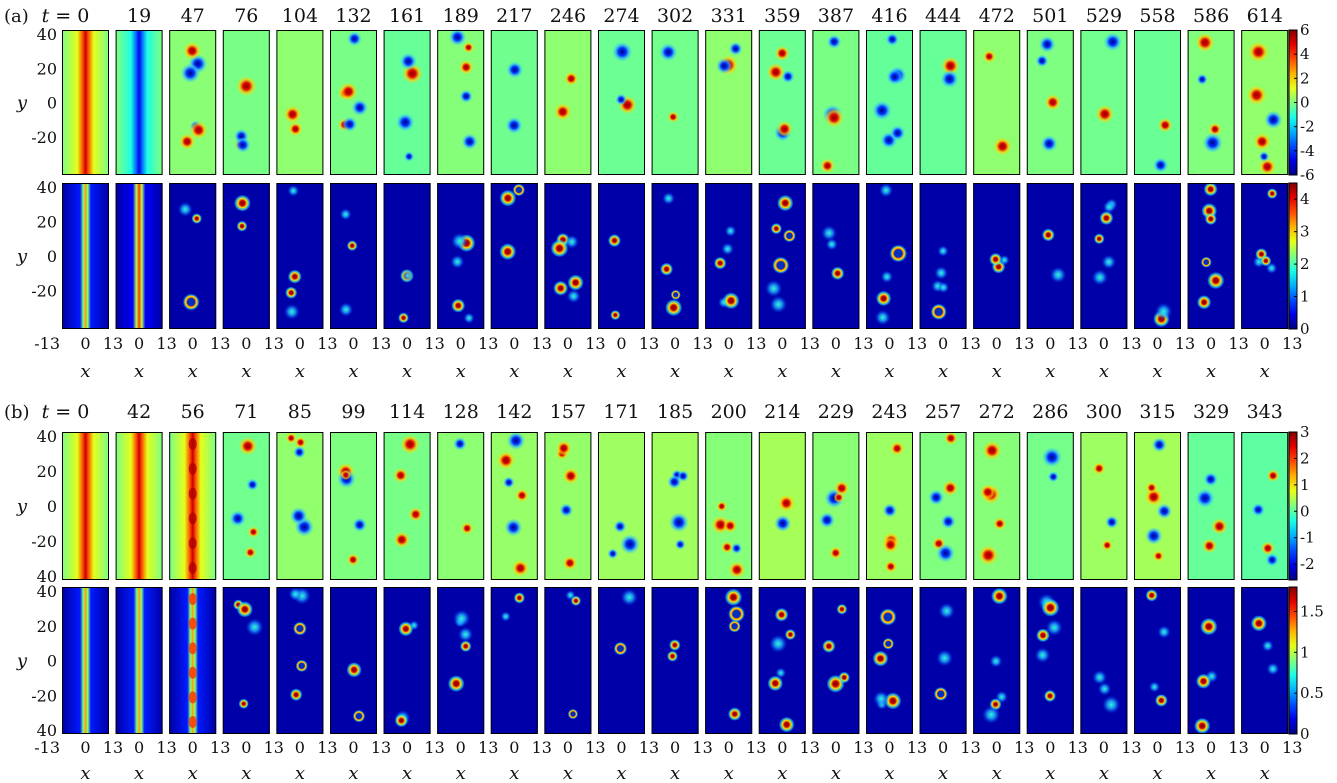 This screenshot has width=1337, height=783. What do you see at coordinates (997, 16) in the screenshot?
I see `time-label-17: 472` at bounding box center [997, 16].